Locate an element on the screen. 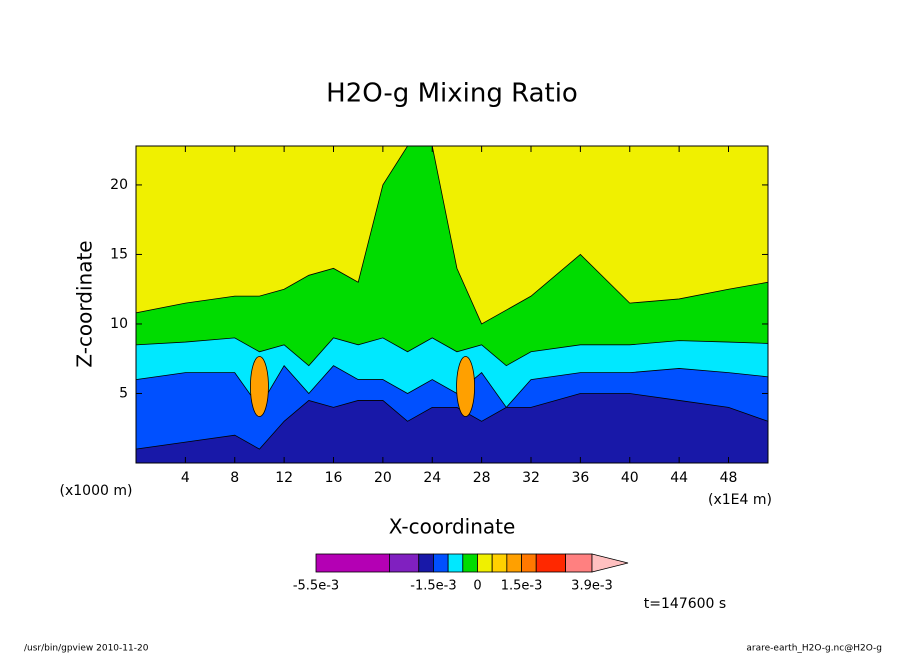 Image resolution: width=904 pixels, height=654 pixels. colorbar-tick-label: -5.5e-3 is located at coordinates (316, 586).